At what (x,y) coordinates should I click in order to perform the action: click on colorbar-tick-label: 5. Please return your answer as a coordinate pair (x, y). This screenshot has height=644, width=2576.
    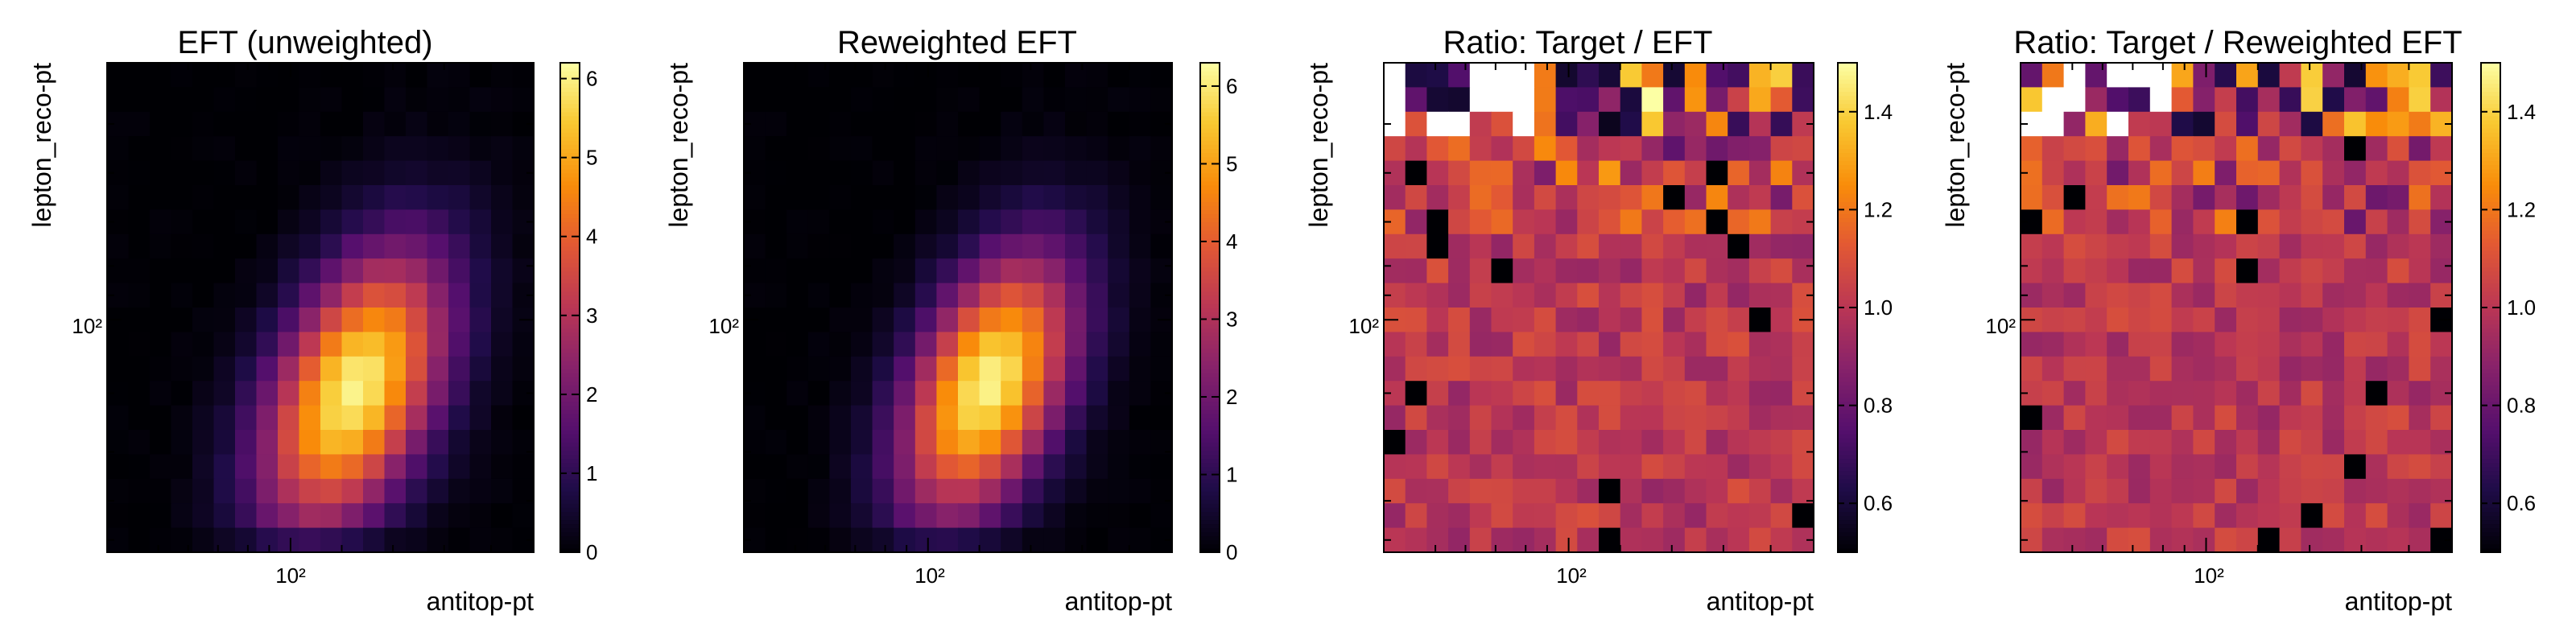
    Looking at the image, I should click on (591, 158).